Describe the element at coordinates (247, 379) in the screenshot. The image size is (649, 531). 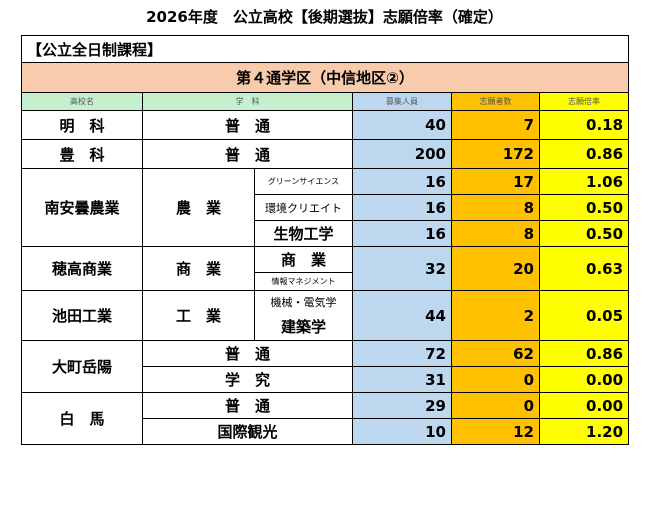
I see `dept-name: 学 究` at that location.